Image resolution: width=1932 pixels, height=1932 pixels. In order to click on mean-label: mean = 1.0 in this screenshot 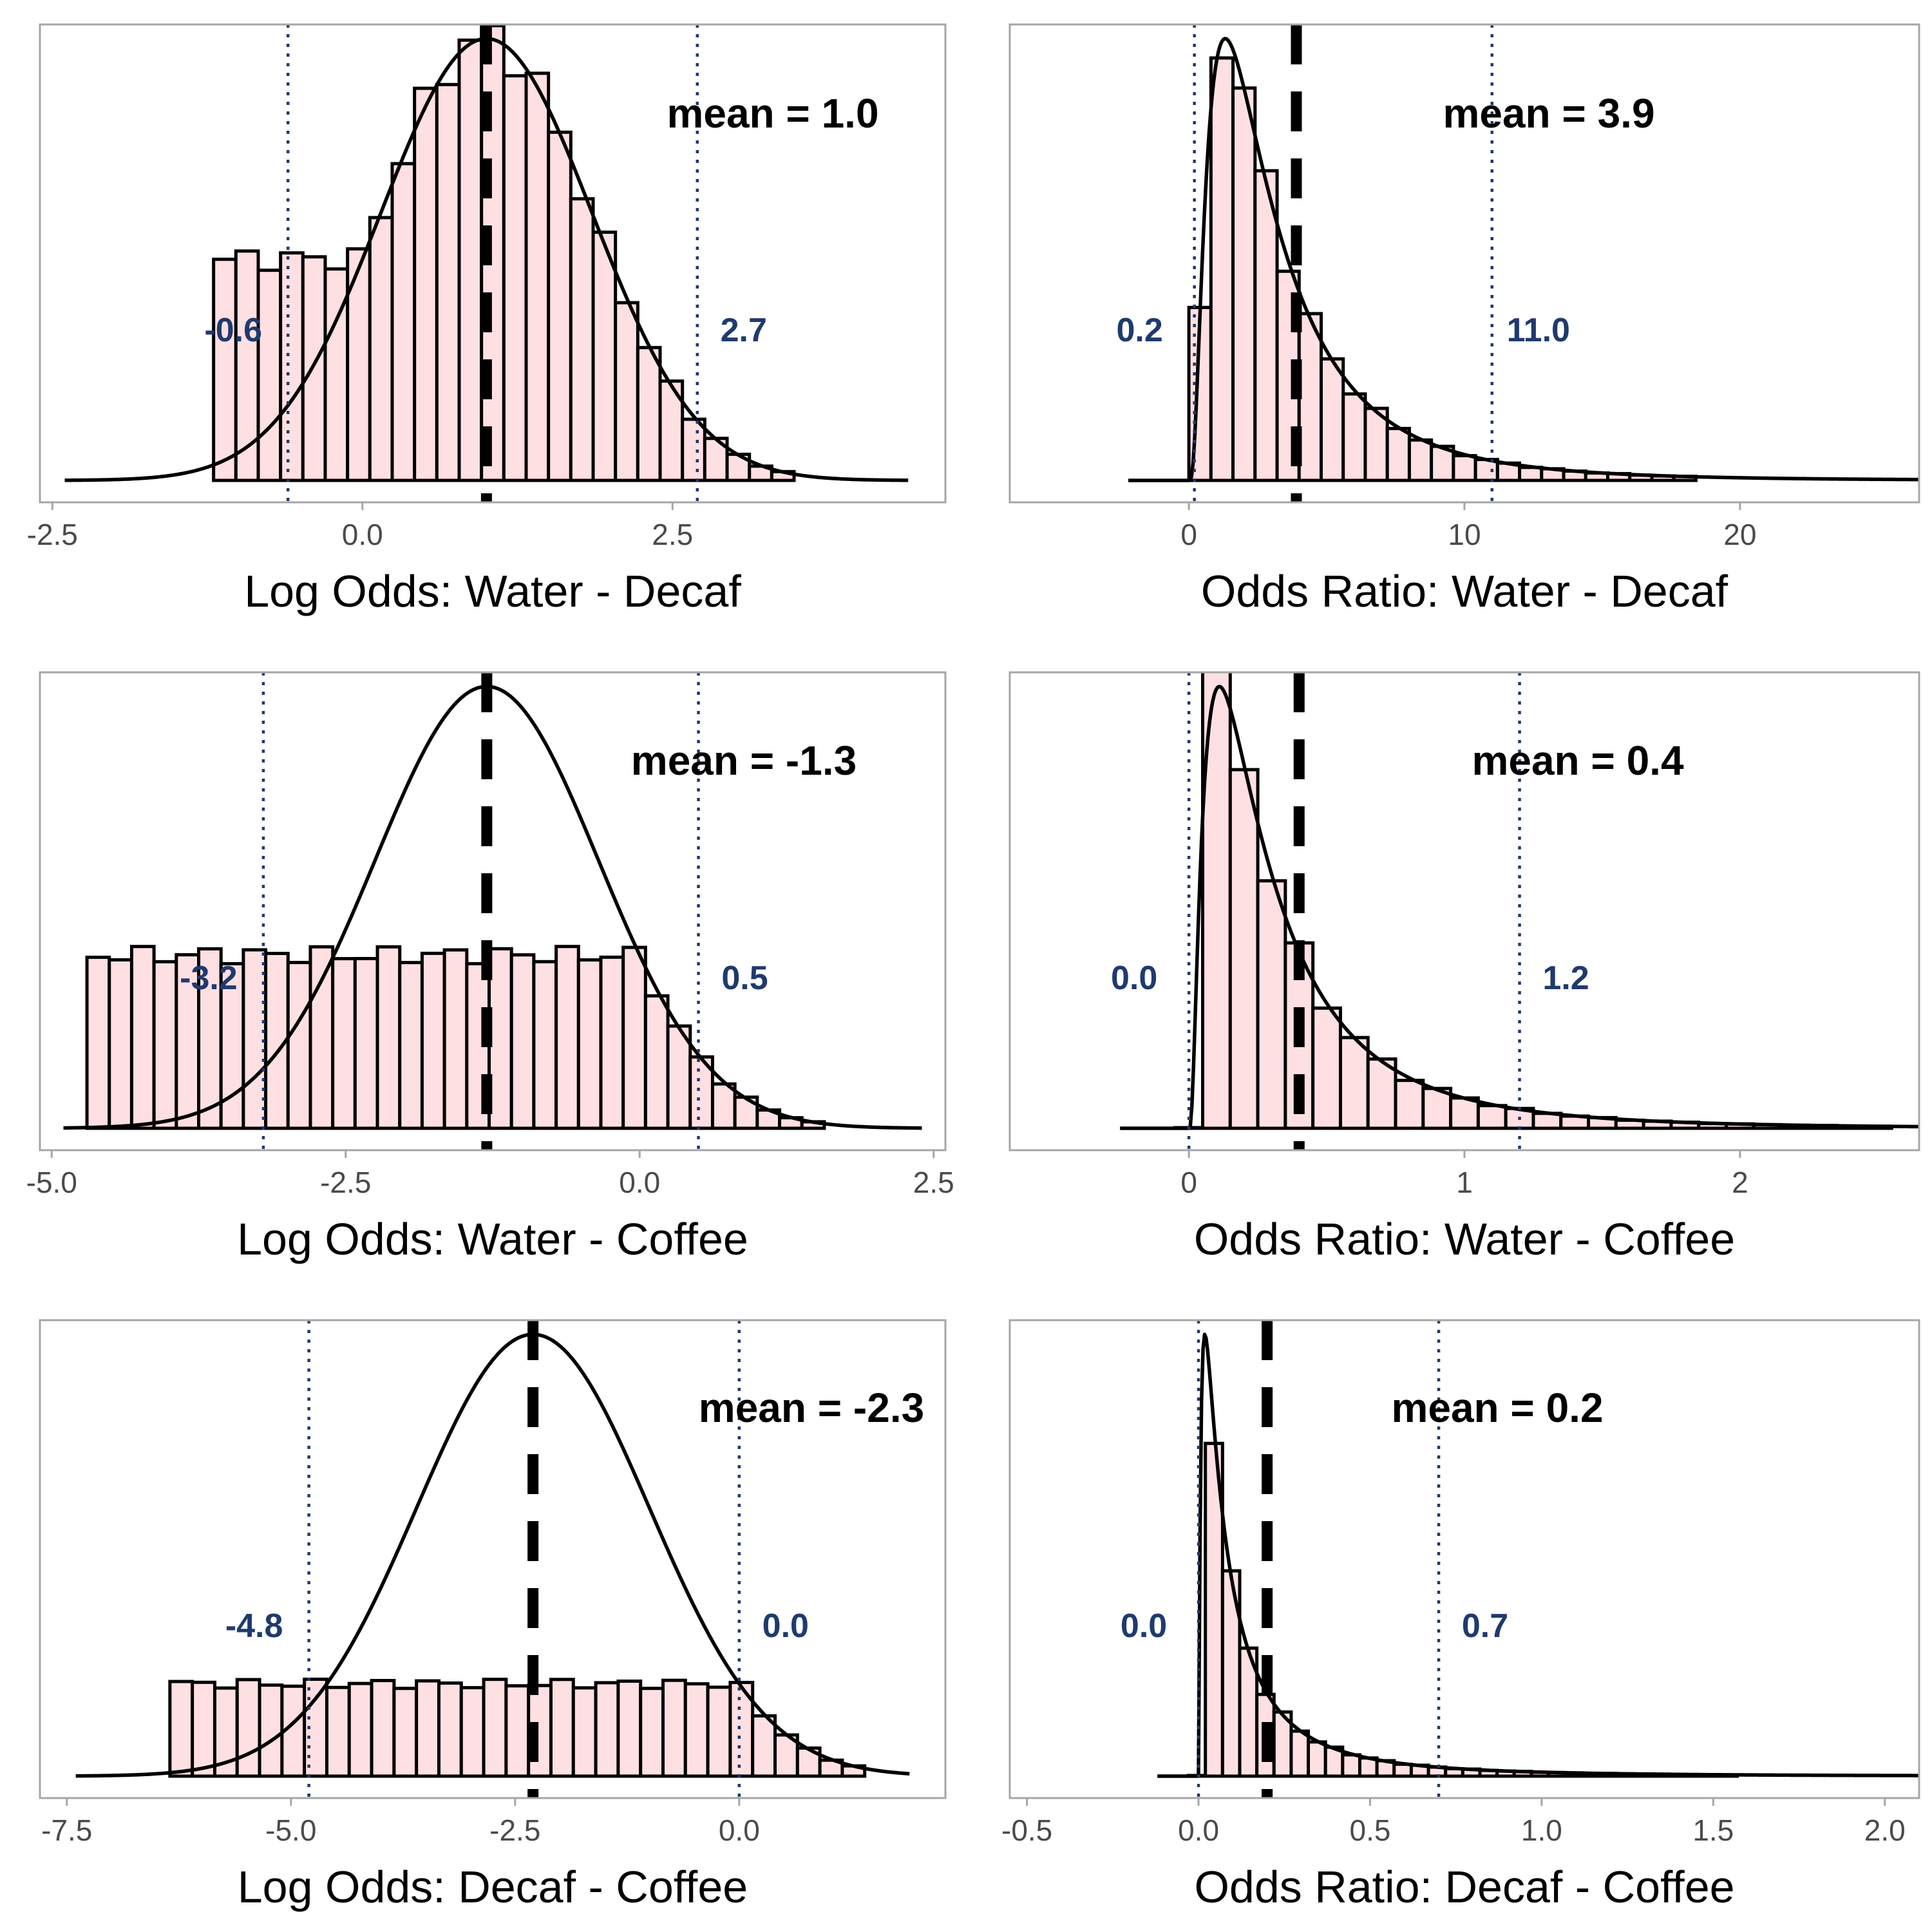, I will do `click(773, 113)`.